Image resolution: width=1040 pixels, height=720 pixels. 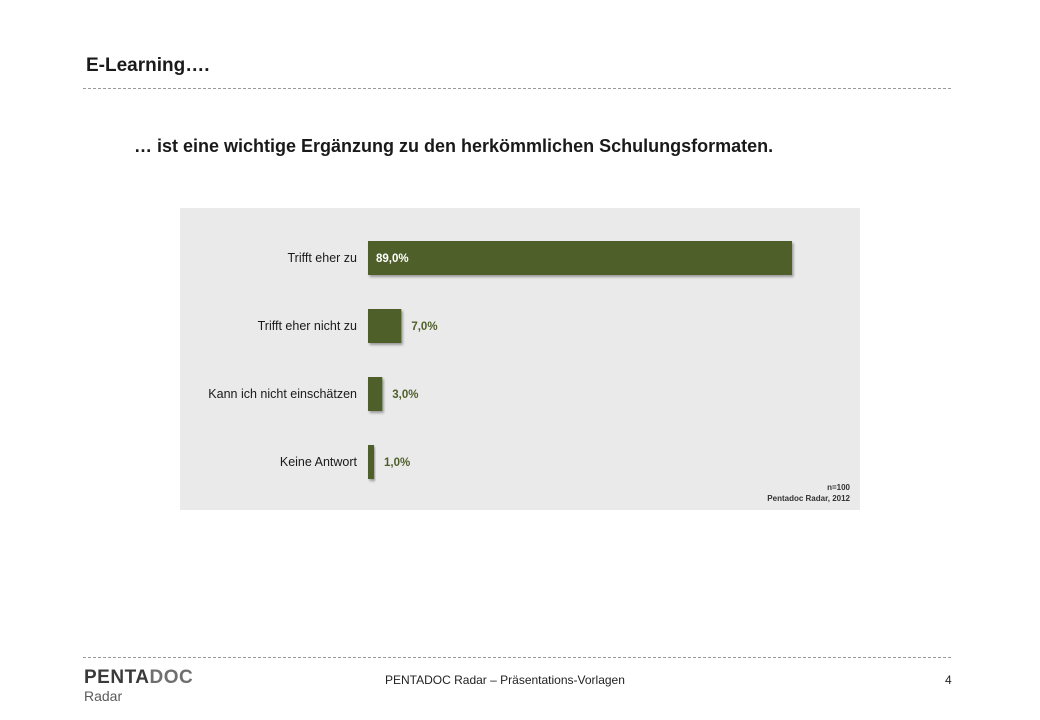 I want to click on footer-caption: PENTADOC Radar – Präsentations-Vorlagen, so click(x=505, y=680).